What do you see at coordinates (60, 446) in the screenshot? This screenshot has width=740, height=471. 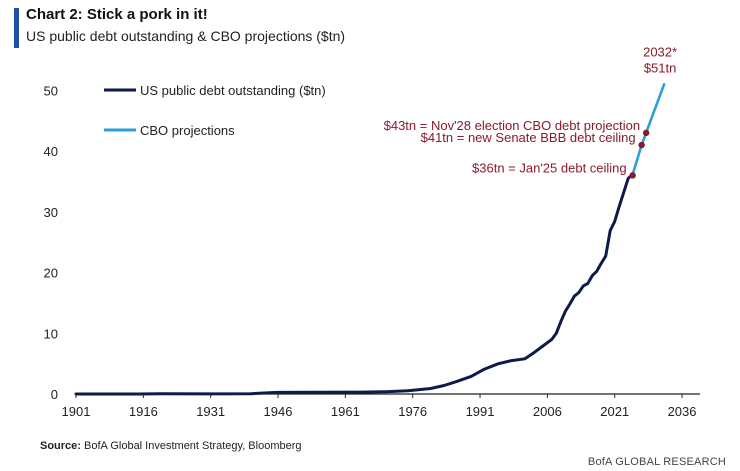 I see `source-label: Source:` at bounding box center [60, 446].